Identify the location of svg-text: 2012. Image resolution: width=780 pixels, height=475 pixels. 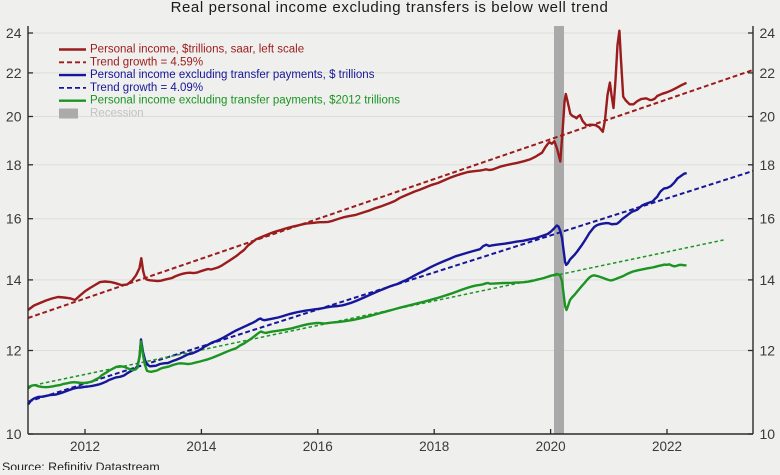
(85, 446).